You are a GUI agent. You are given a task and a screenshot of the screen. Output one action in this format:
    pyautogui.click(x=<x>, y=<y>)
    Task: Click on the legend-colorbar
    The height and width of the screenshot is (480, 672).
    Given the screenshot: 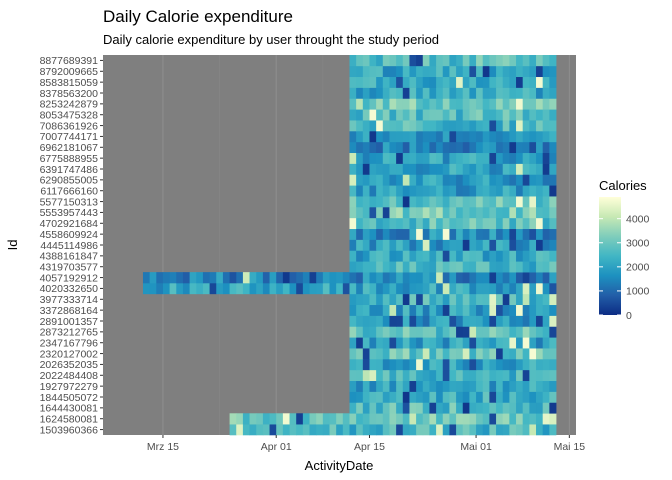 What is the action you would take?
    pyautogui.click(x=610, y=256)
    